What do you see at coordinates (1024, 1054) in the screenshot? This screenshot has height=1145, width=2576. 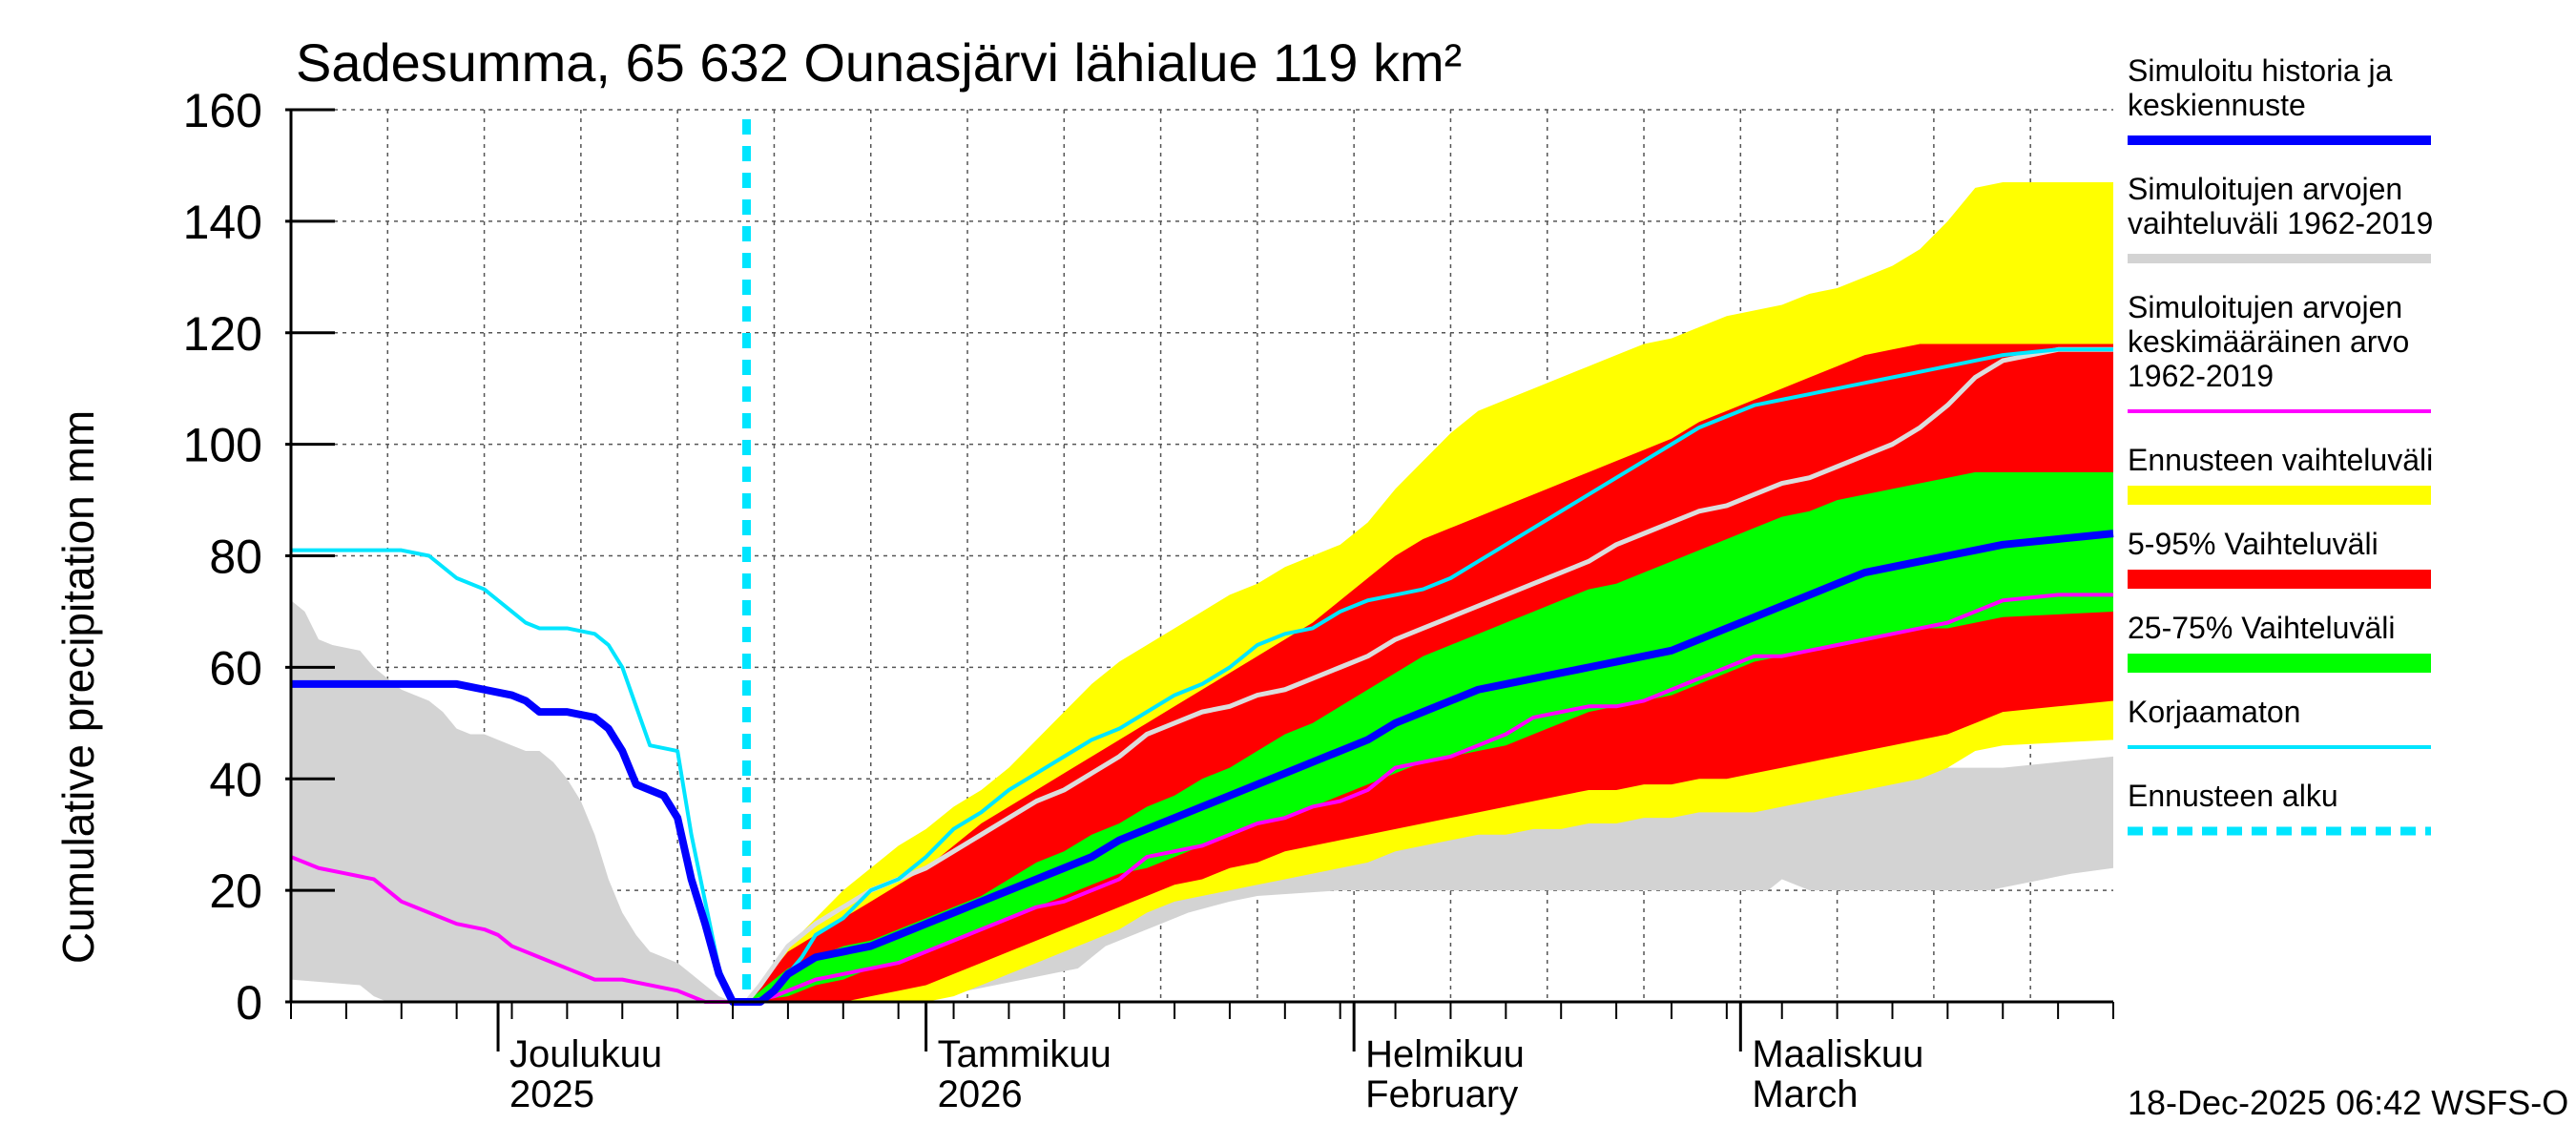 I see `x-month-label: Tammikuu` at bounding box center [1024, 1054].